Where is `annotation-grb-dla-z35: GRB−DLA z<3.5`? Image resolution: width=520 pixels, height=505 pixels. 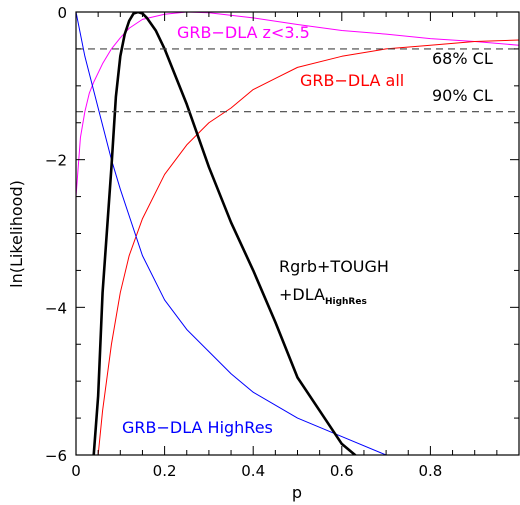
annotation-grb-dla-z35: GRB−DLA z<3.5 is located at coordinates (243, 32).